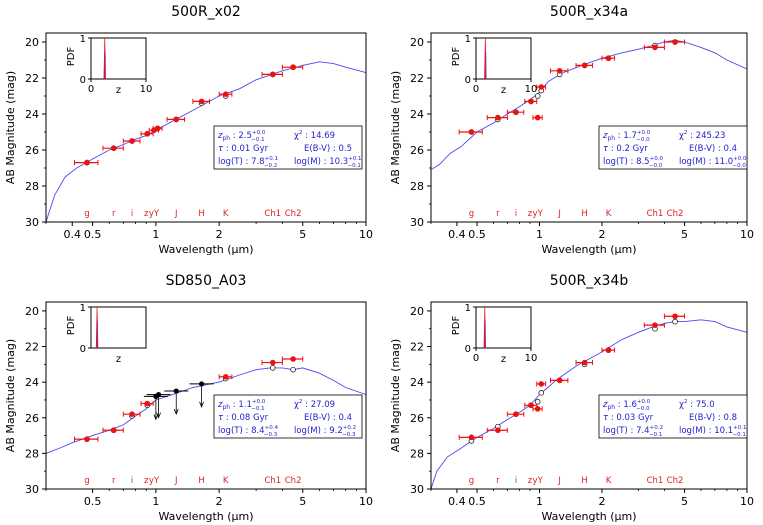 This screenshot has width=763, height=525. I want to click on parameter-value: 1.6, so click(630, 405).